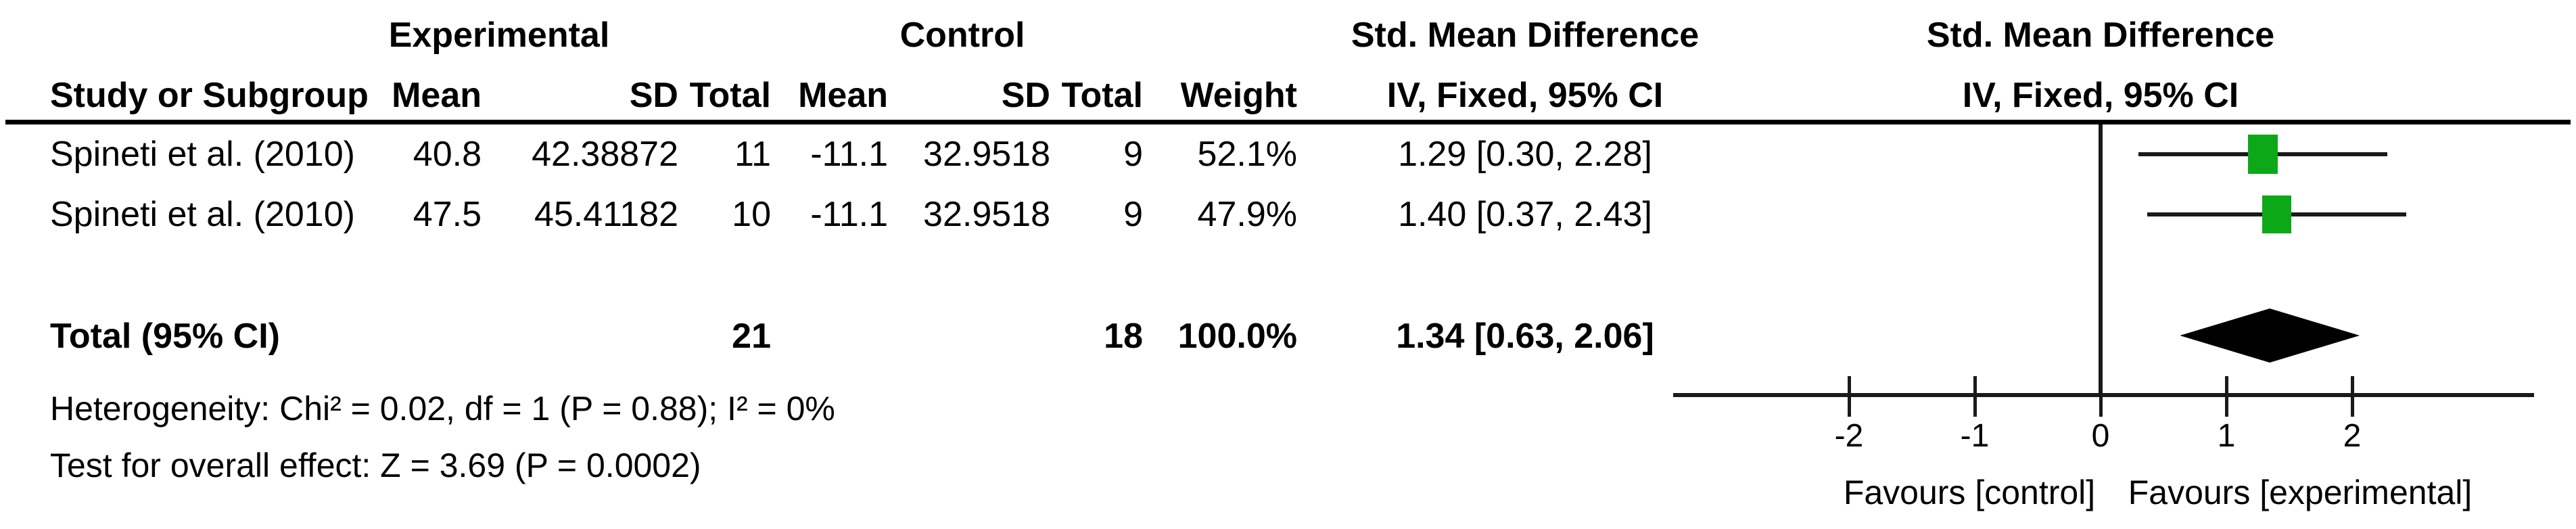 Image resolution: width=2576 pixels, height=529 pixels. Describe the element at coordinates (653, 95) in the screenshot. I see `header-exp-sd: SD` at that location.